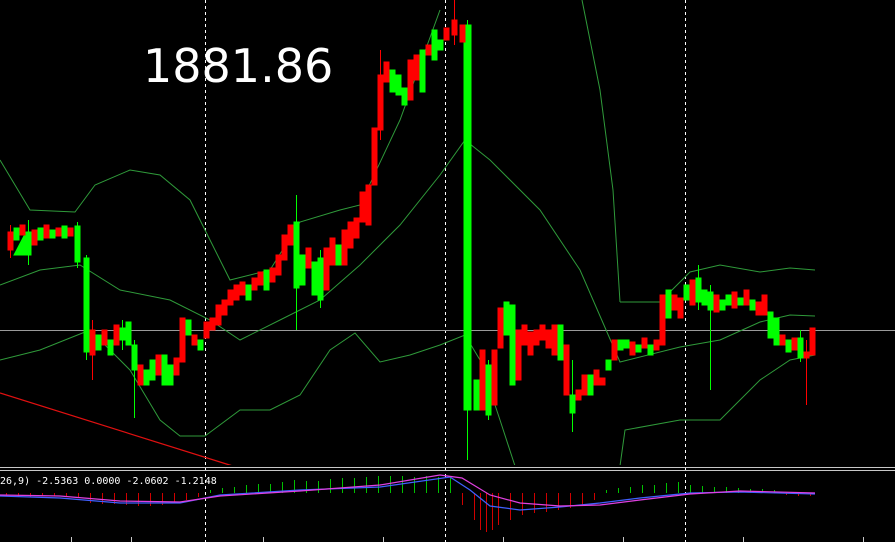  Describe the element at coordinates (408, 490) in the screenshot. I see `signal-line` at that location.